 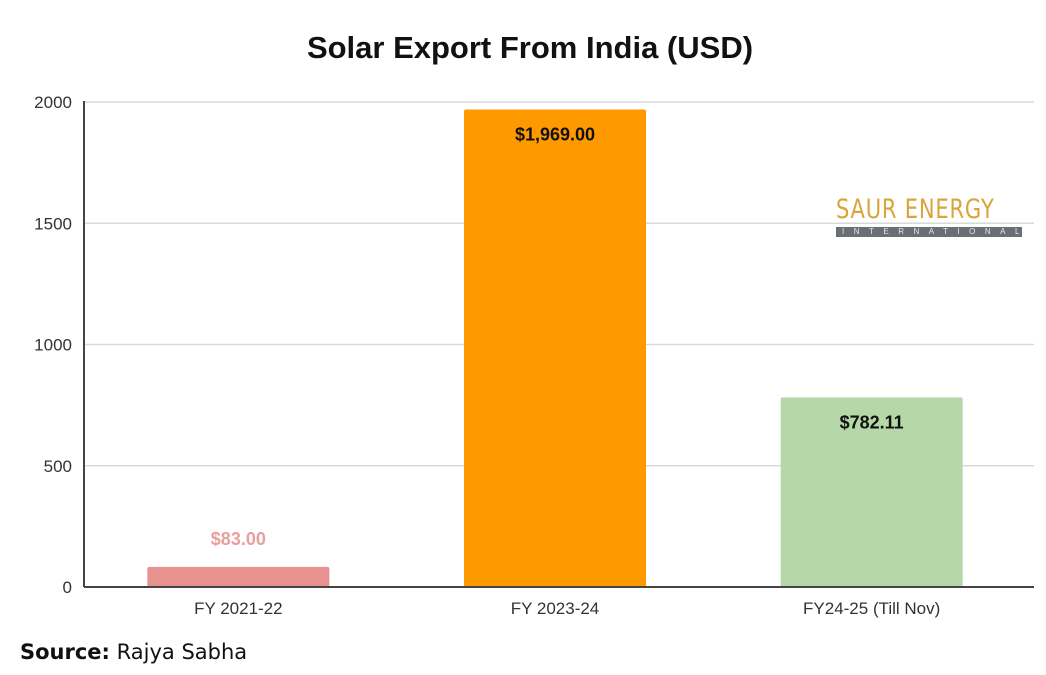 I want to click on data-label: $1,969.00, so click(x=555, y=135).